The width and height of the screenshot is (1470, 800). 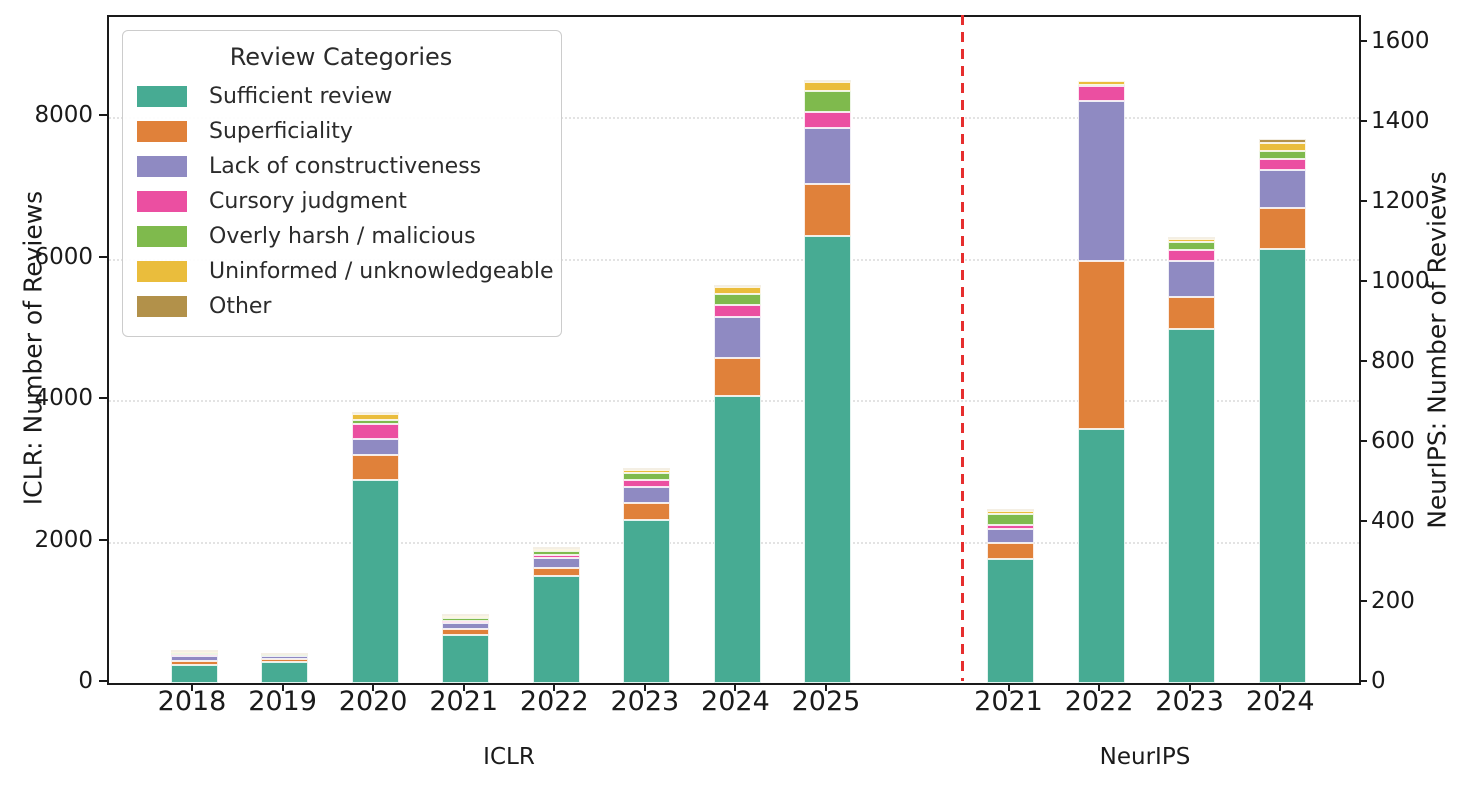 What do you see at coordinates (345, 166) in the screenshot?
I see `legend-item-label: Lack of constructiveness` at bounding box center [345, 166].